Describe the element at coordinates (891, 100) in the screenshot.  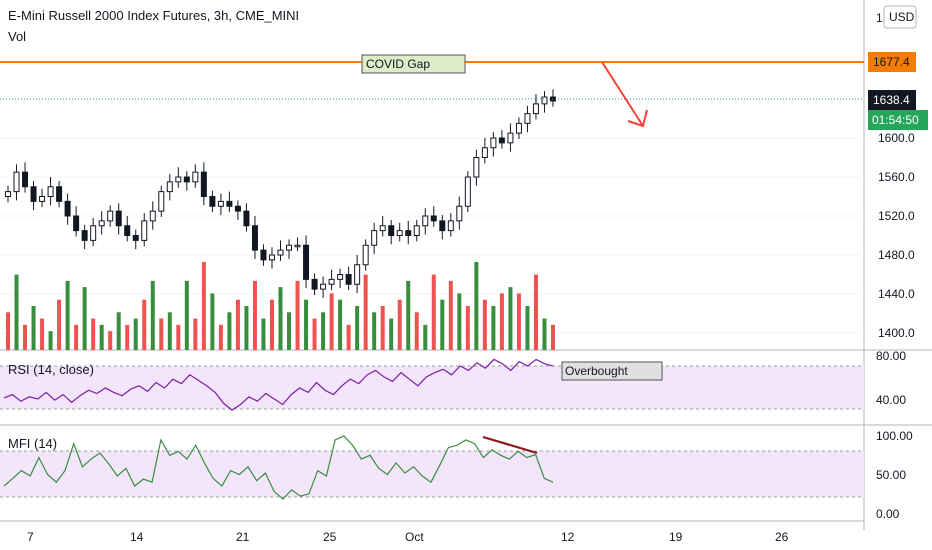
I see `svg-text: 1638.4` at that location.